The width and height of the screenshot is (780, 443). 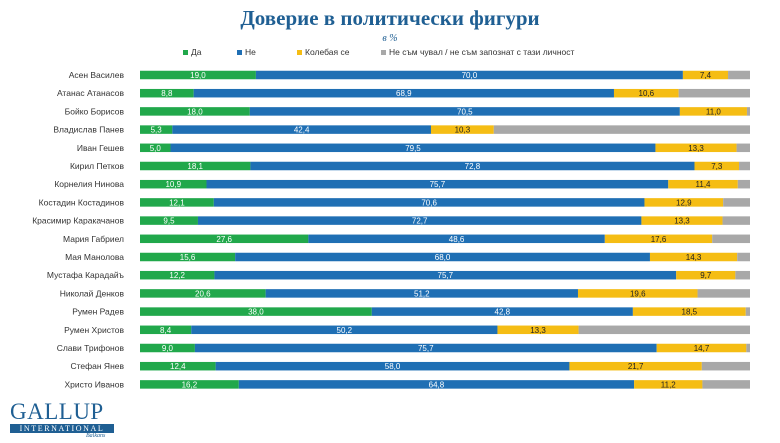 What do you see at coordinates (62, 428) in the screenshot?
I see `logo-band: INTERNATIONAL` at bounding box center [62, 428].